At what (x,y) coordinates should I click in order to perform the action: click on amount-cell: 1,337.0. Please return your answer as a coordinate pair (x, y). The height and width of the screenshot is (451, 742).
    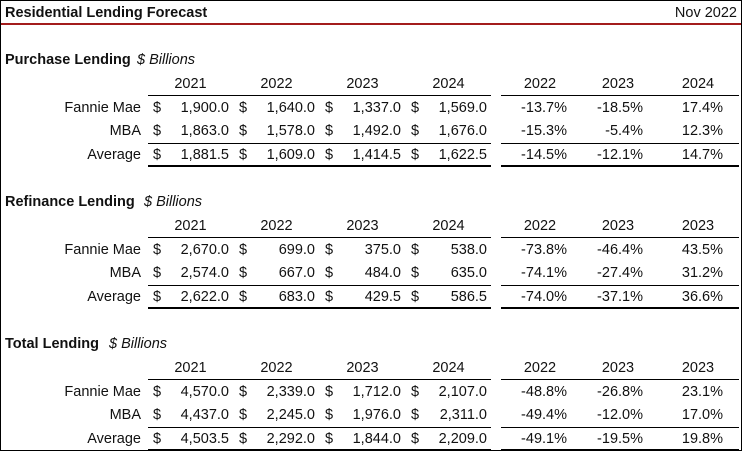
    Looking at the image, I should click on (376, 107).